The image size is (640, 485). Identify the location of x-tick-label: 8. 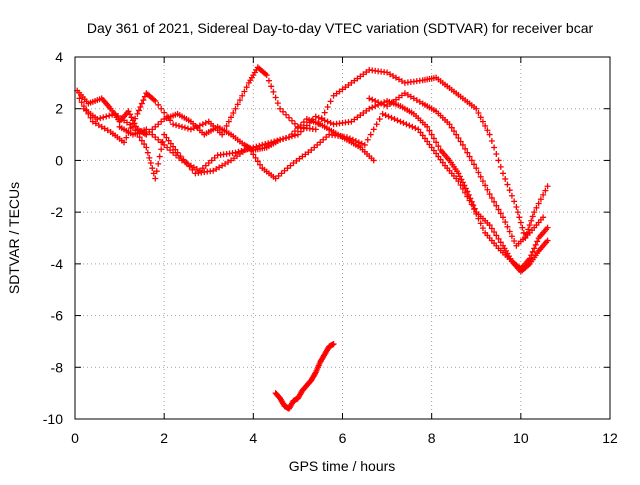
(432, 438).